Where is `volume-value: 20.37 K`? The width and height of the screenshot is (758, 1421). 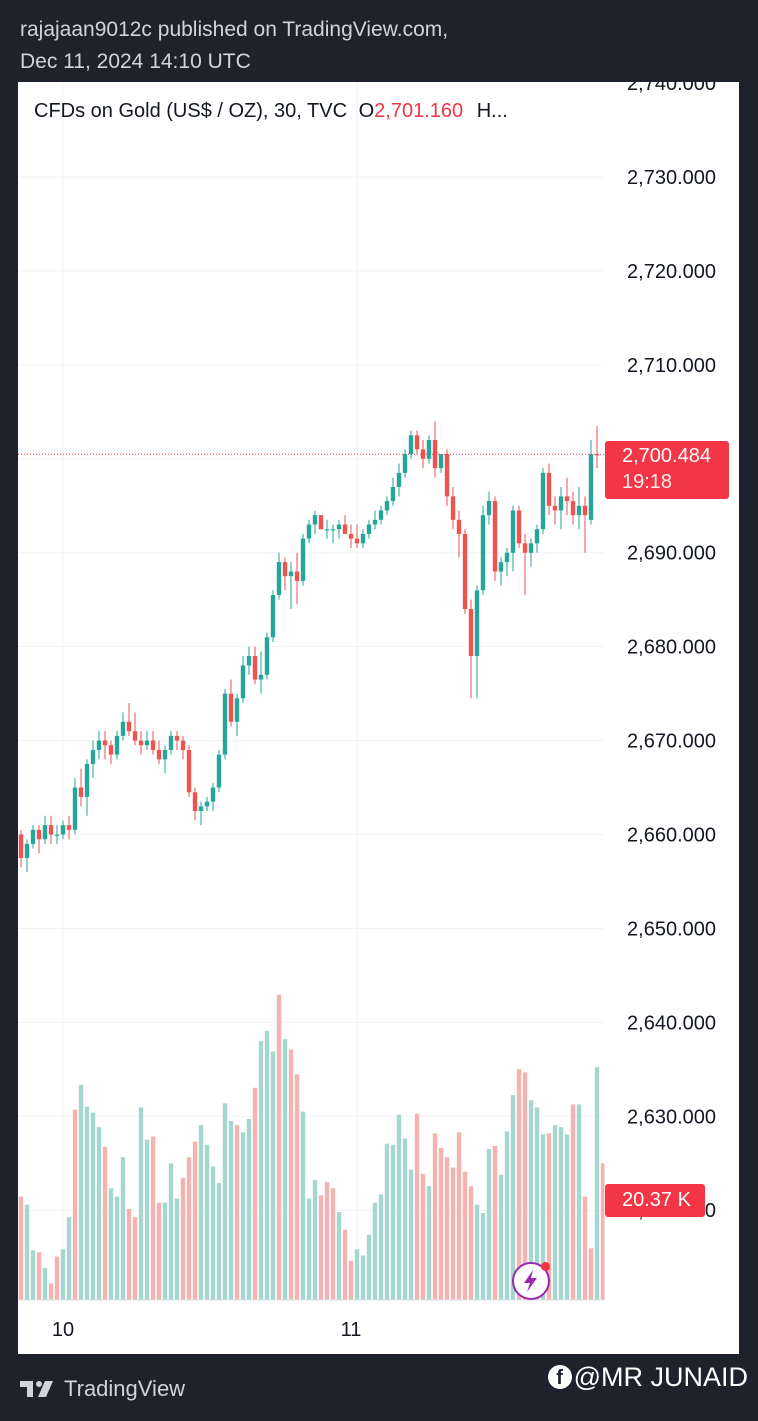
volume-value: 20.37 K is located at coordinates (656, 1200).